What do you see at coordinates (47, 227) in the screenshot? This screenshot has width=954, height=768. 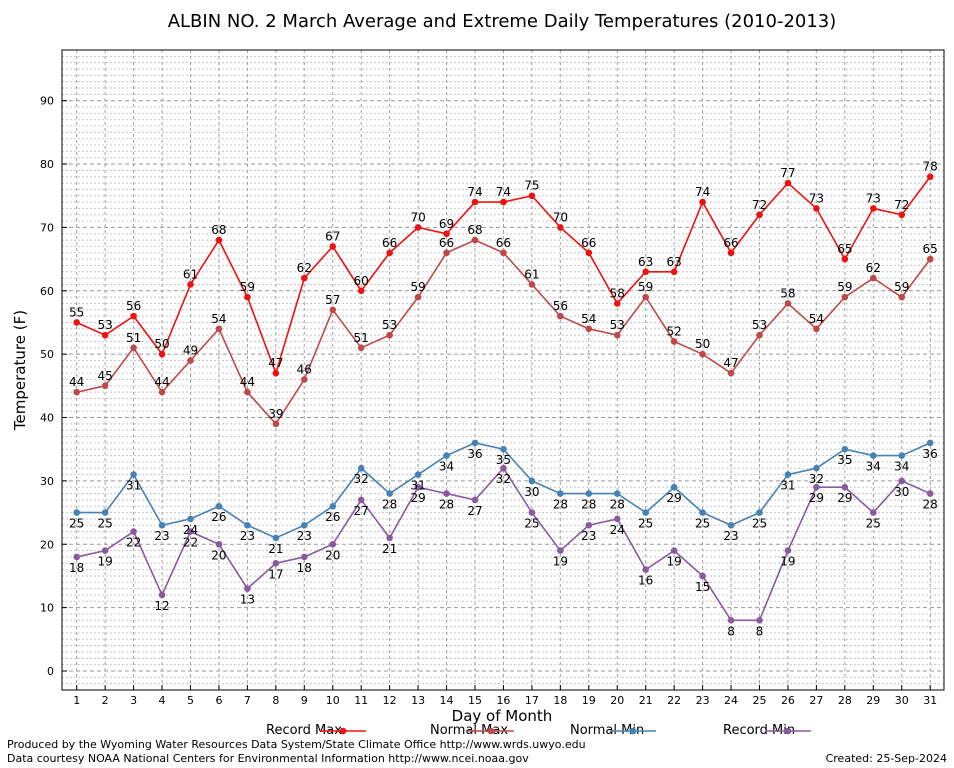 I see `y-tick-label: 70` at bounding box center [47, 227].